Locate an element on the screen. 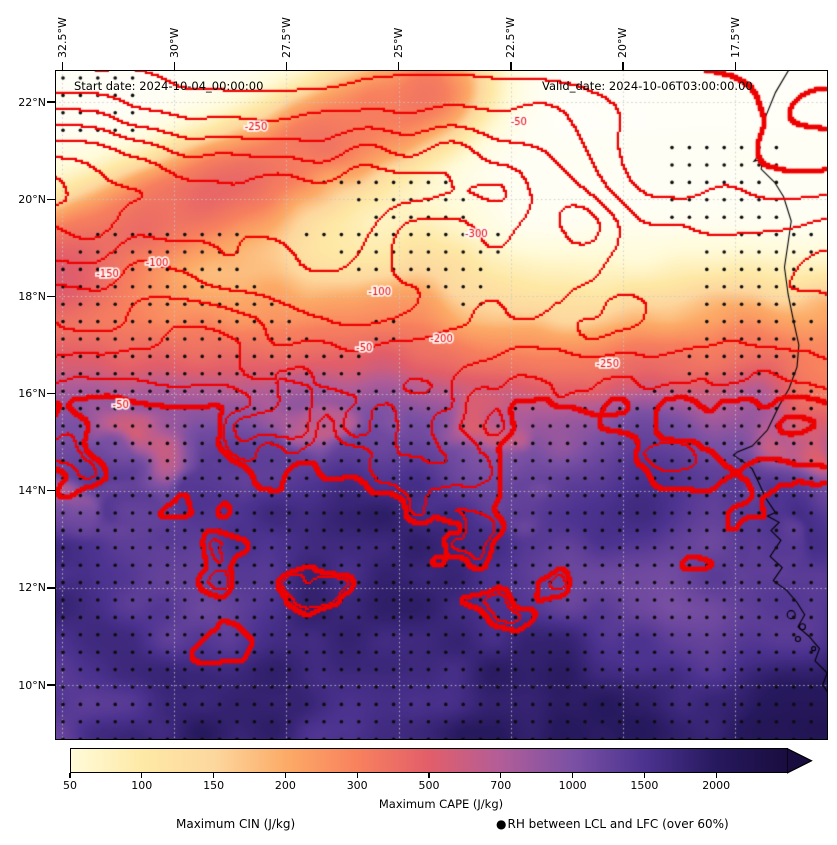  x-tick-label: 32.5°W is located at coordinates (62, 37).